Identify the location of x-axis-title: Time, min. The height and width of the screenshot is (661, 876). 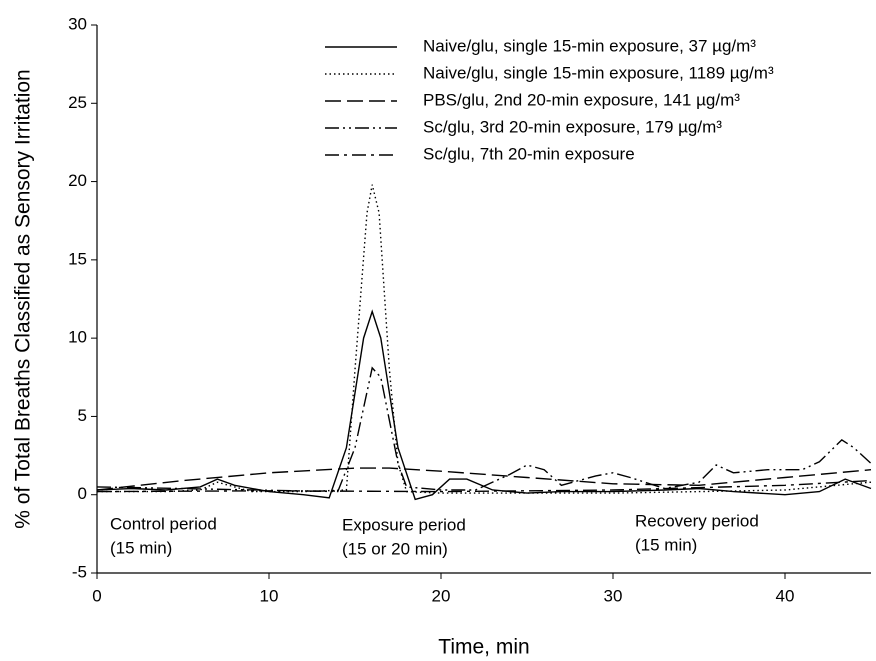
(483, 647).